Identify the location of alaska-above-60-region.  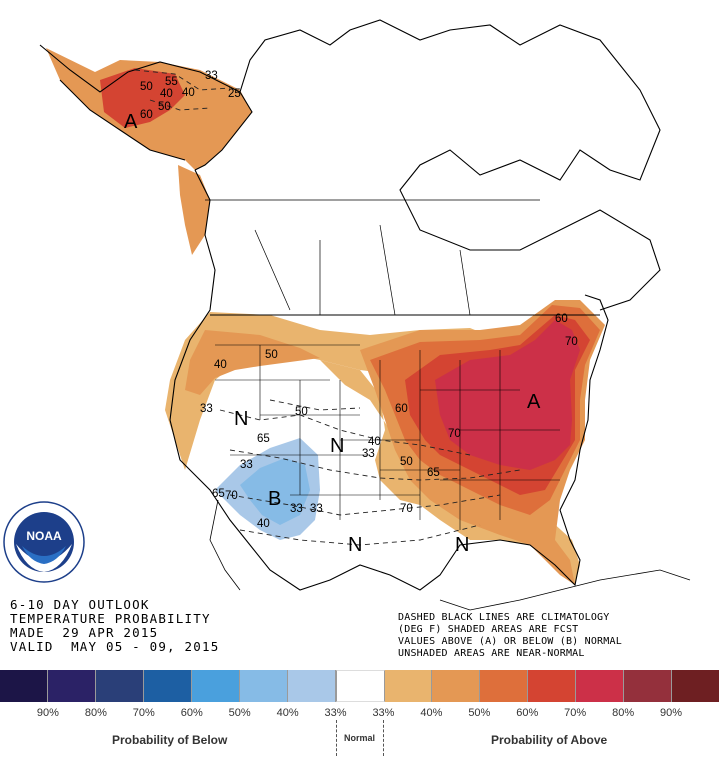
(142, 98).